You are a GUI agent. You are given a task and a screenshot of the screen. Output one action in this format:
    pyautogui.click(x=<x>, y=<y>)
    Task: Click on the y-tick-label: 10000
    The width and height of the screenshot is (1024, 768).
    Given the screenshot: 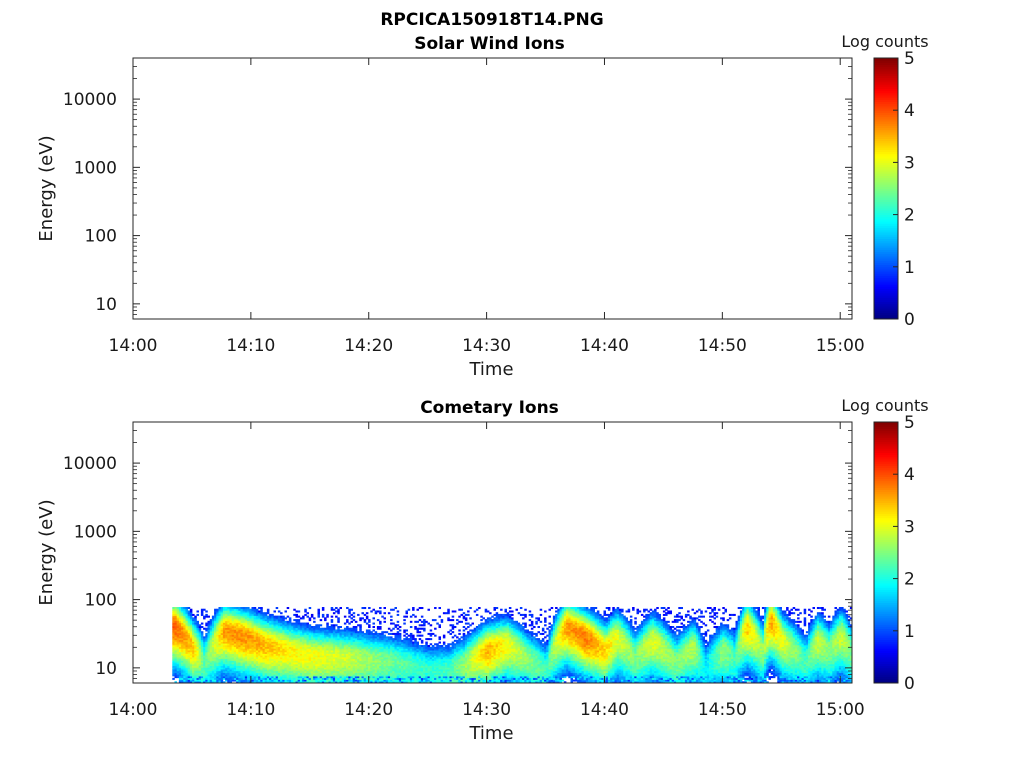 What is the action you would take?
    pyautogui.click(x=90, y=100)
    